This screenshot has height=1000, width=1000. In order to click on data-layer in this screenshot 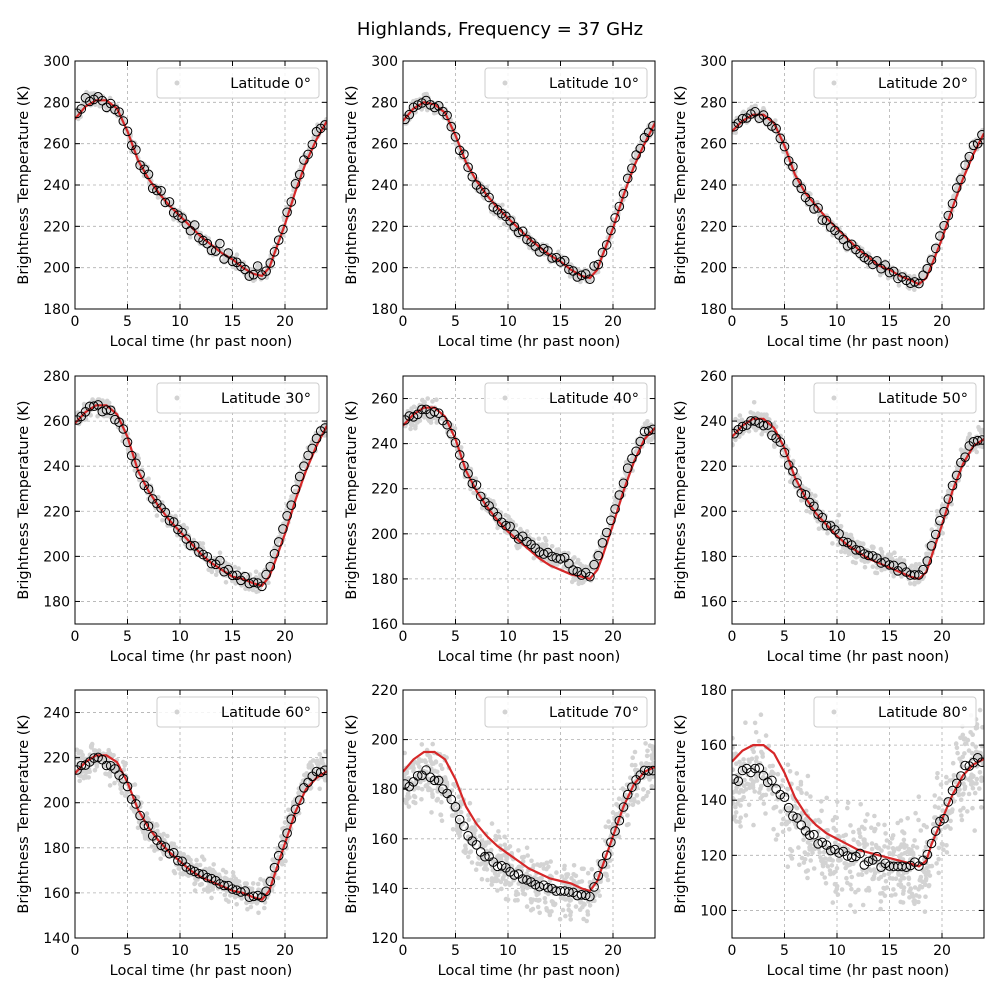, I will do `click(201, 828)`.